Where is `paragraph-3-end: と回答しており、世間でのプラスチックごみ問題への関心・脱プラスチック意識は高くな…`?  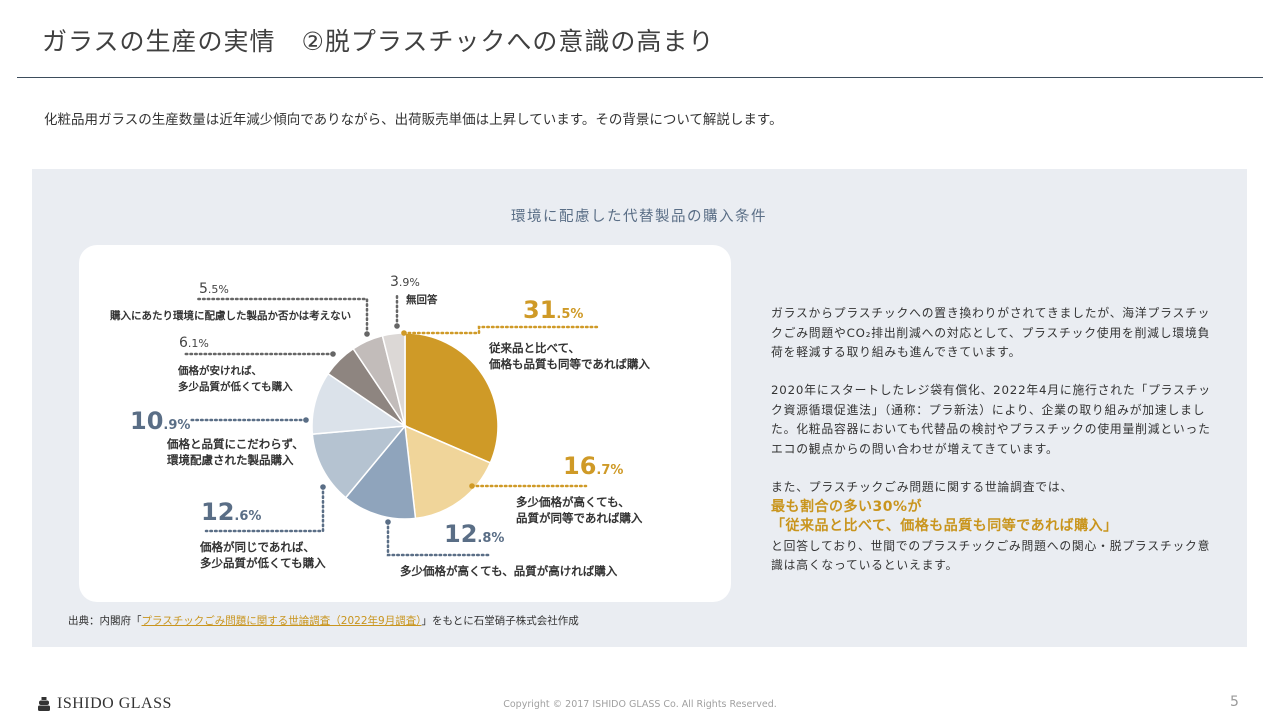
paragraph-3-end: と回答しており、世間でのプラスチックごみ問題への関心・脱プラスチック意識は高くな… is located at coordinates (991, 555).